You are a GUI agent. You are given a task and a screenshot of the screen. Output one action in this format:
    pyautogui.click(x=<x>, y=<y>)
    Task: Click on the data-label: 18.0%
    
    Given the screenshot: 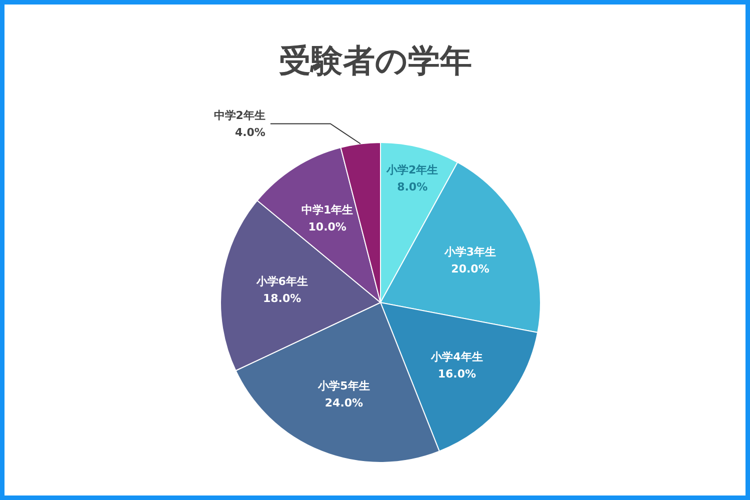 What is the action you would take?
    pyautogui.click(x=282, y=299)
    